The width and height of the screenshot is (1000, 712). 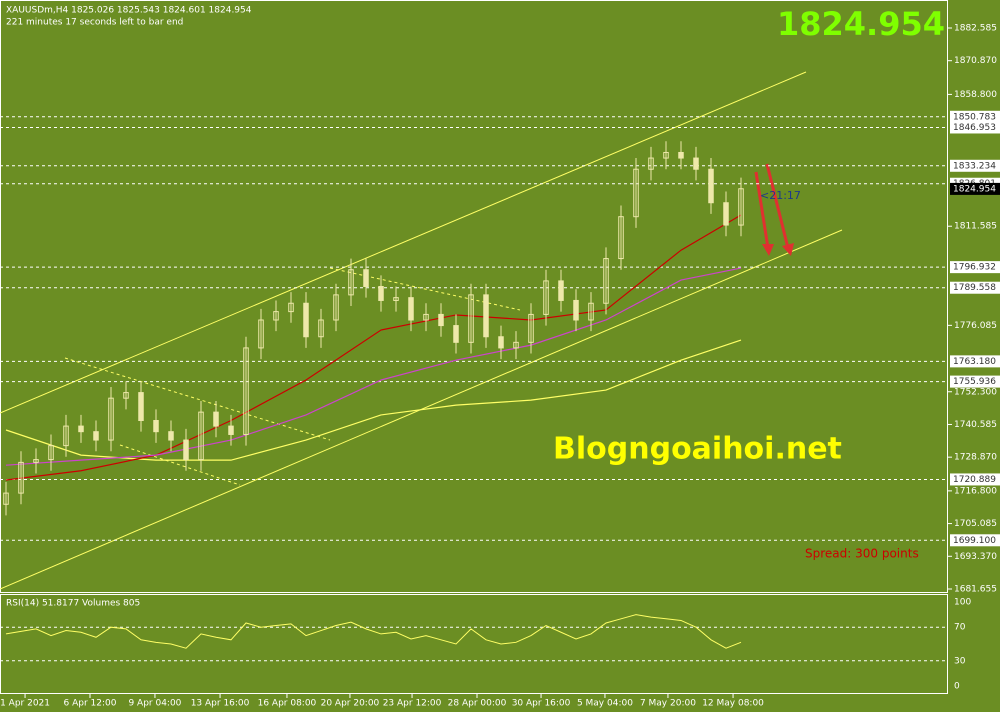 I want to click on level-label: 1720.889, so click(x=974, y=480).